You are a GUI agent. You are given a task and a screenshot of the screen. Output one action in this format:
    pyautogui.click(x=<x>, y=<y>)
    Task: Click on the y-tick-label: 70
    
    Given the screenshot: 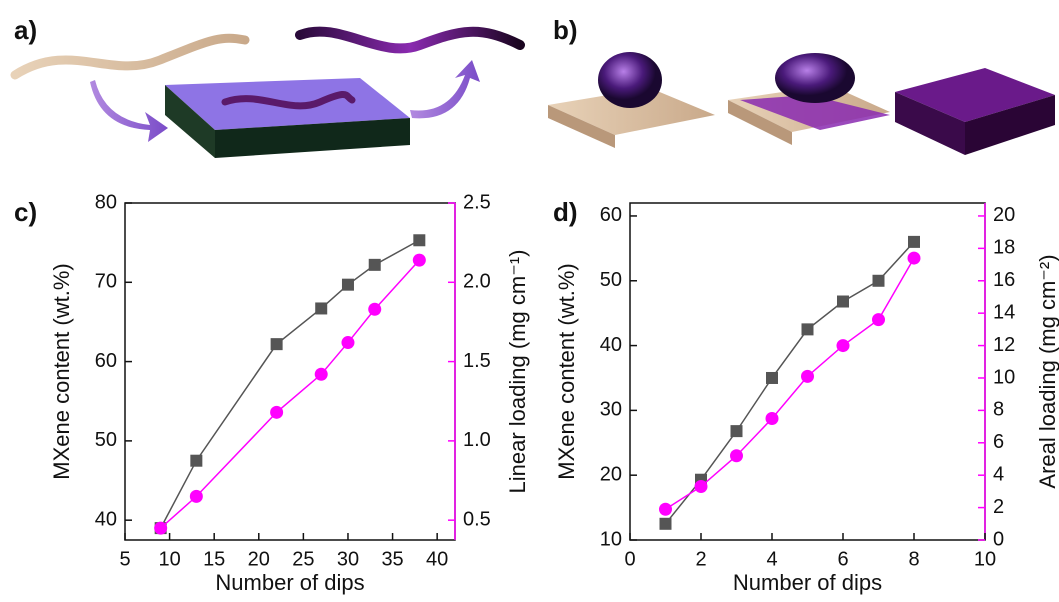 What is the action you would take?
    pyautogui.click(x=106, y=282)
    